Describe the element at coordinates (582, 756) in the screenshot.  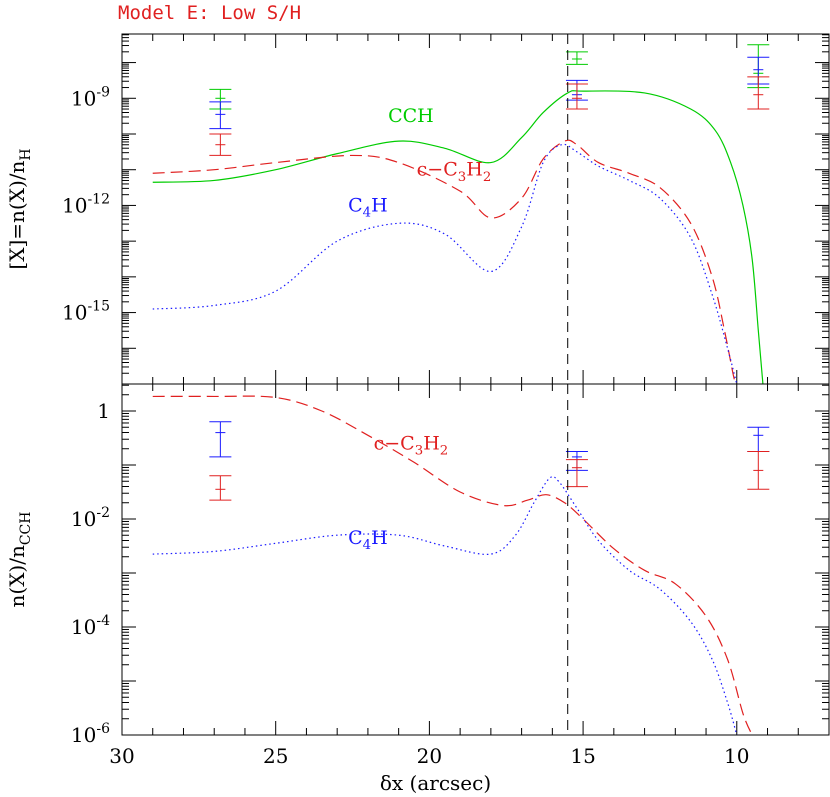
I see `x-tick-label: 15` at that location.